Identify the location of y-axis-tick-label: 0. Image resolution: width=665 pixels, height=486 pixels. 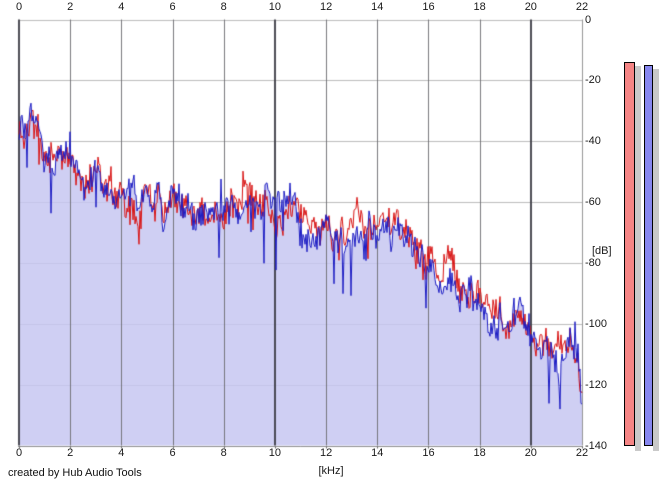
(588, 20).